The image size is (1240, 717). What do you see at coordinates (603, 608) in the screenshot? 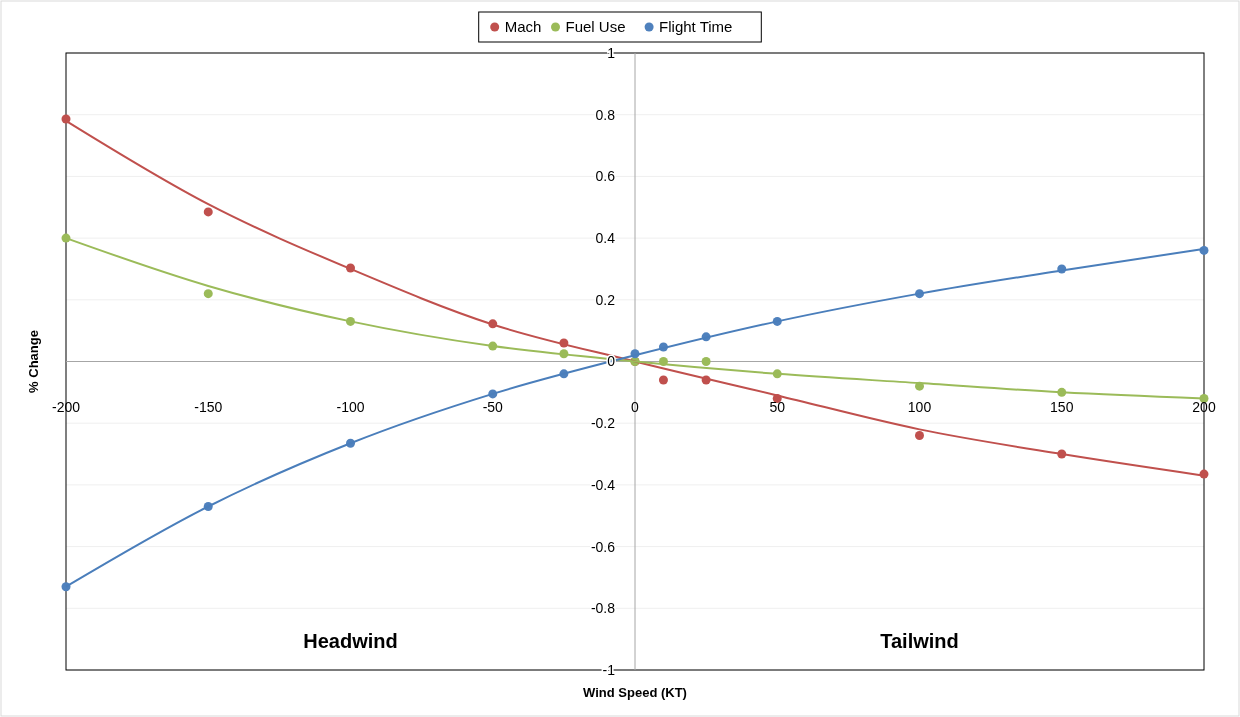
I see `y-tick-label: -0.8` at bounding box center [603, 608].